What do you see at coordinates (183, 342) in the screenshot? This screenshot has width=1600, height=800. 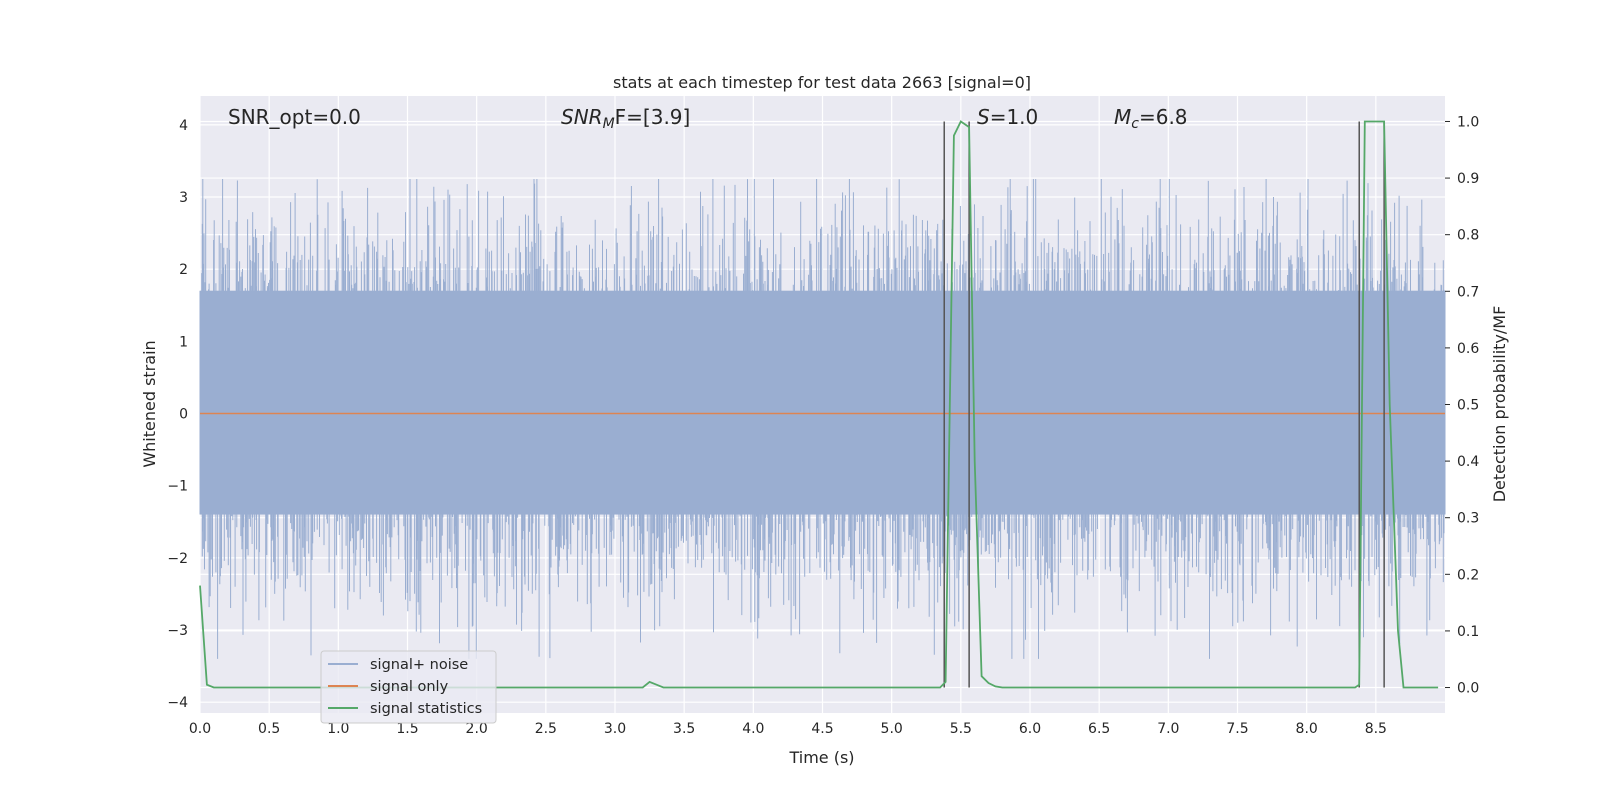 I see `y-tick-label: 1` at bounding box center [183, 342].